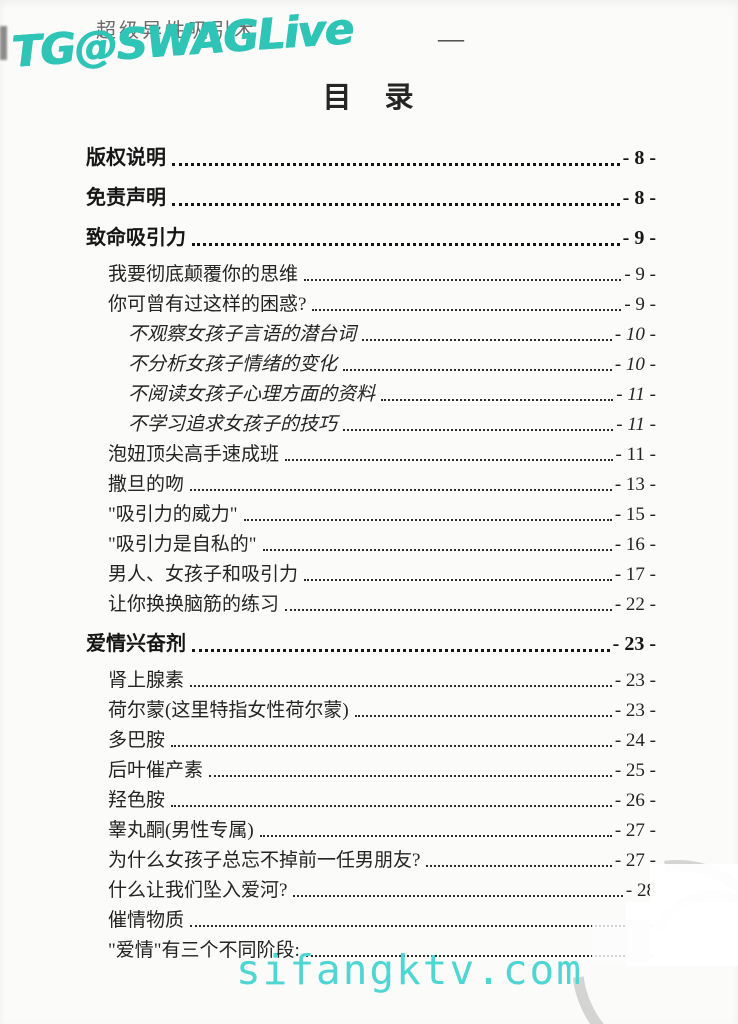 The width and height of the screenshot is (738, 1024). Describe the element at coordinates (136, 238) in the screenshot. I see `toc-entry-label: 致命吸引力` at that location.